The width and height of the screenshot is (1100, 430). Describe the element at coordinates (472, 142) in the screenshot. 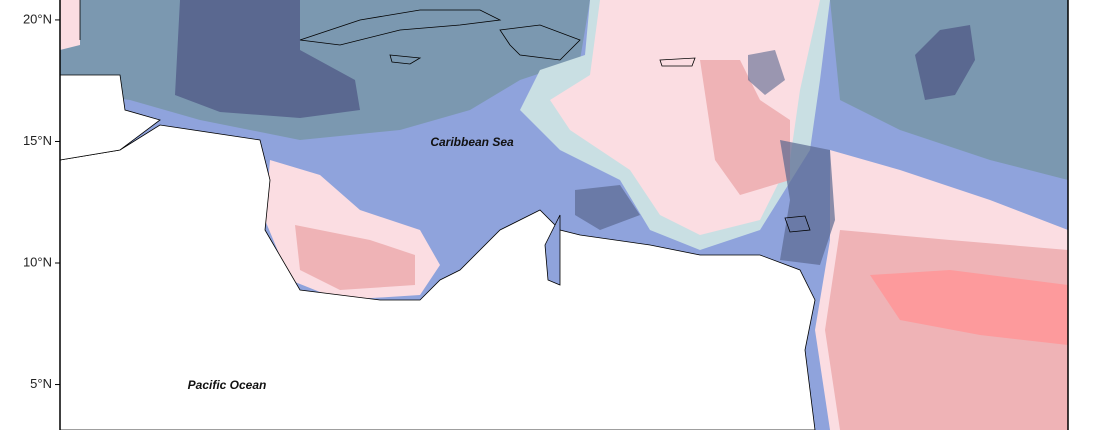

I see `sea-label: Caribbean Sea` at that location.